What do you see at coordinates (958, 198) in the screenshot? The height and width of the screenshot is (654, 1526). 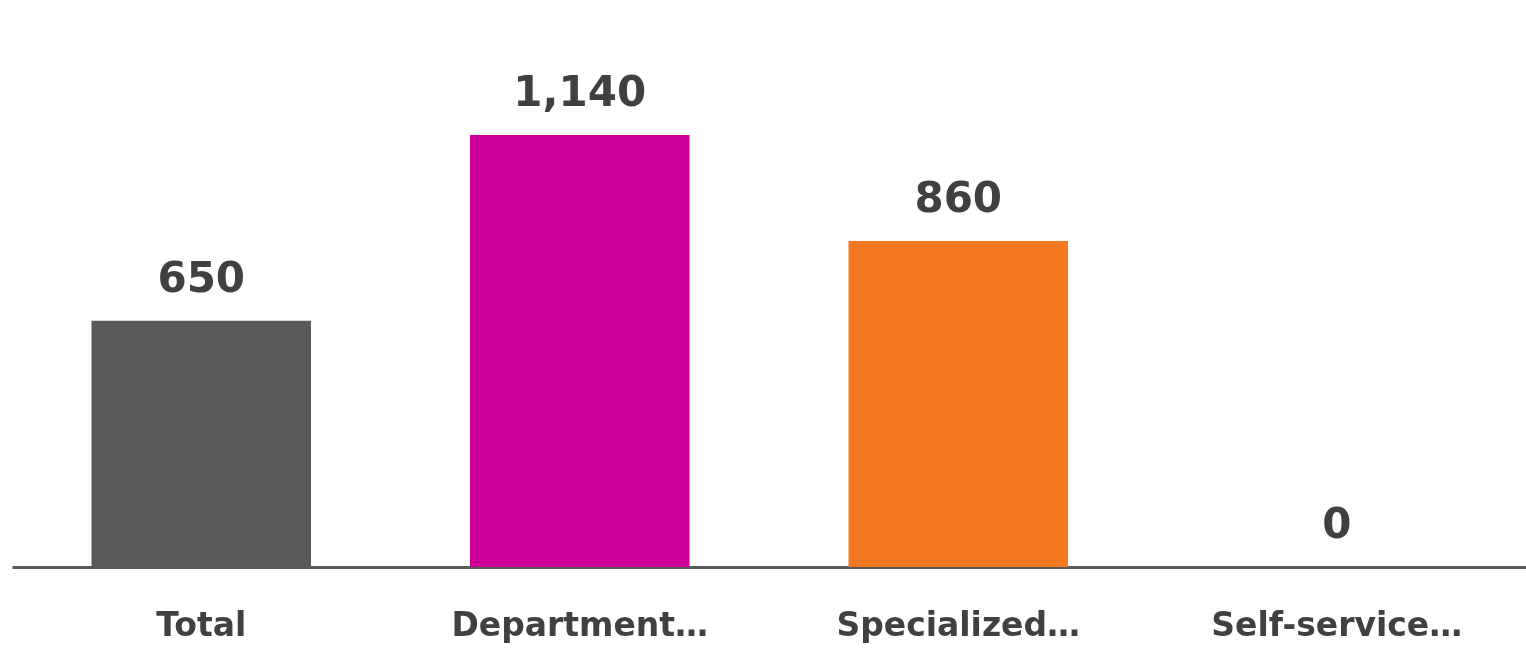 I see `data-label: 860` at bounding box center [958, 198].